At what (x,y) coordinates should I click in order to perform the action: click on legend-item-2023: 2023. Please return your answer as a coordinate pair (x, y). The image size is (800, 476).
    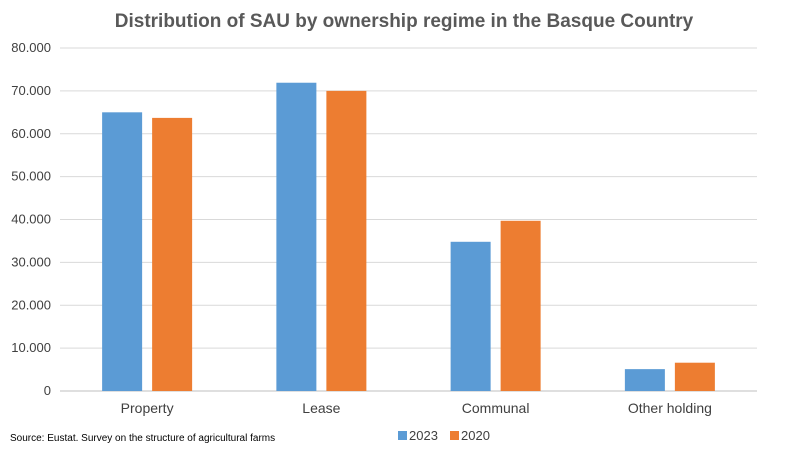
    Looking at the image, I should click on (418, 435).